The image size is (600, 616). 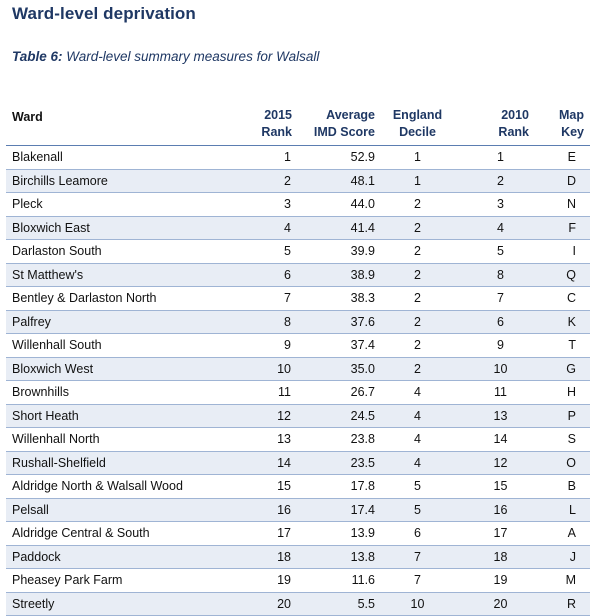 What do you see at coordinates (417, 533) in the screenshot?
I see `cell-england-decile: 6` at bounding box center [417, 533].